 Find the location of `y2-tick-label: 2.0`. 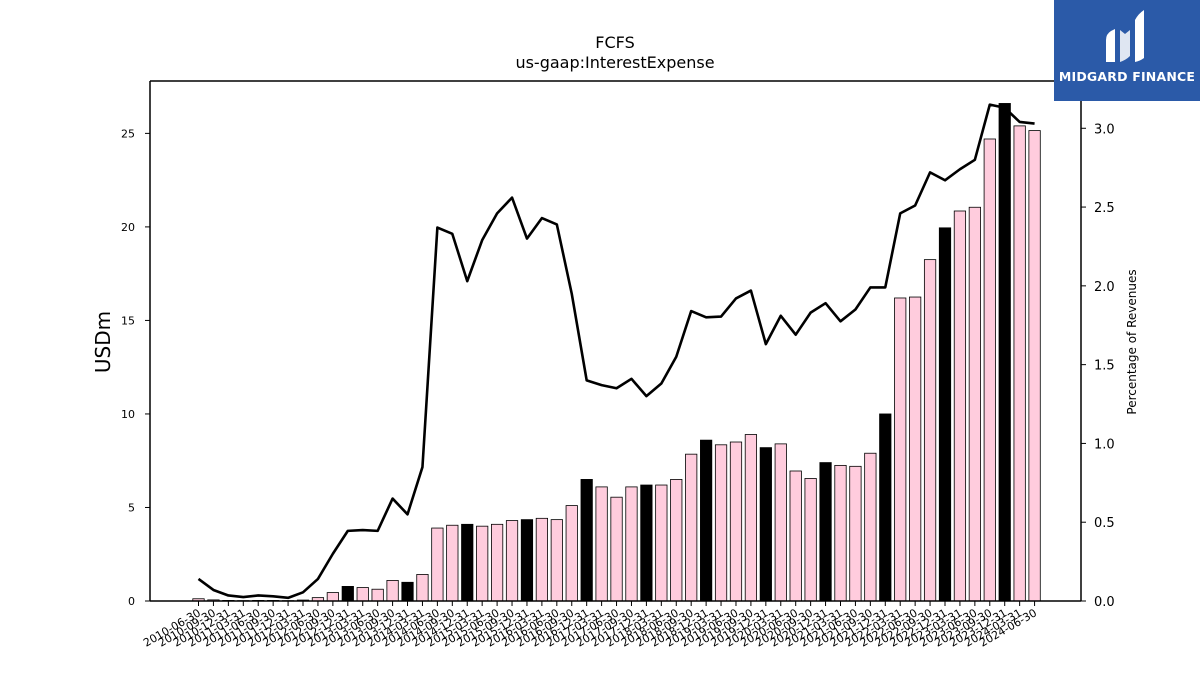

y2-tick-label: 2.0 is located at coordinates (1104, 287).